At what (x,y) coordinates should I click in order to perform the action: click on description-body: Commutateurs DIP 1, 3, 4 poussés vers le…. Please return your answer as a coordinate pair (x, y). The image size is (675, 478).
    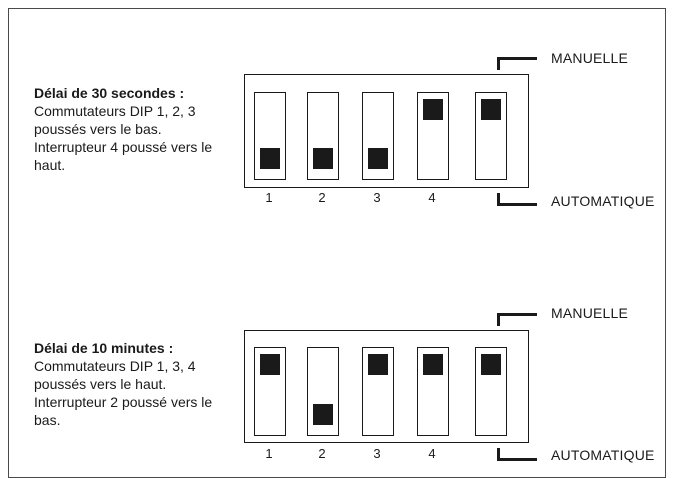
    Looking at the image, I should click on (123, 393).